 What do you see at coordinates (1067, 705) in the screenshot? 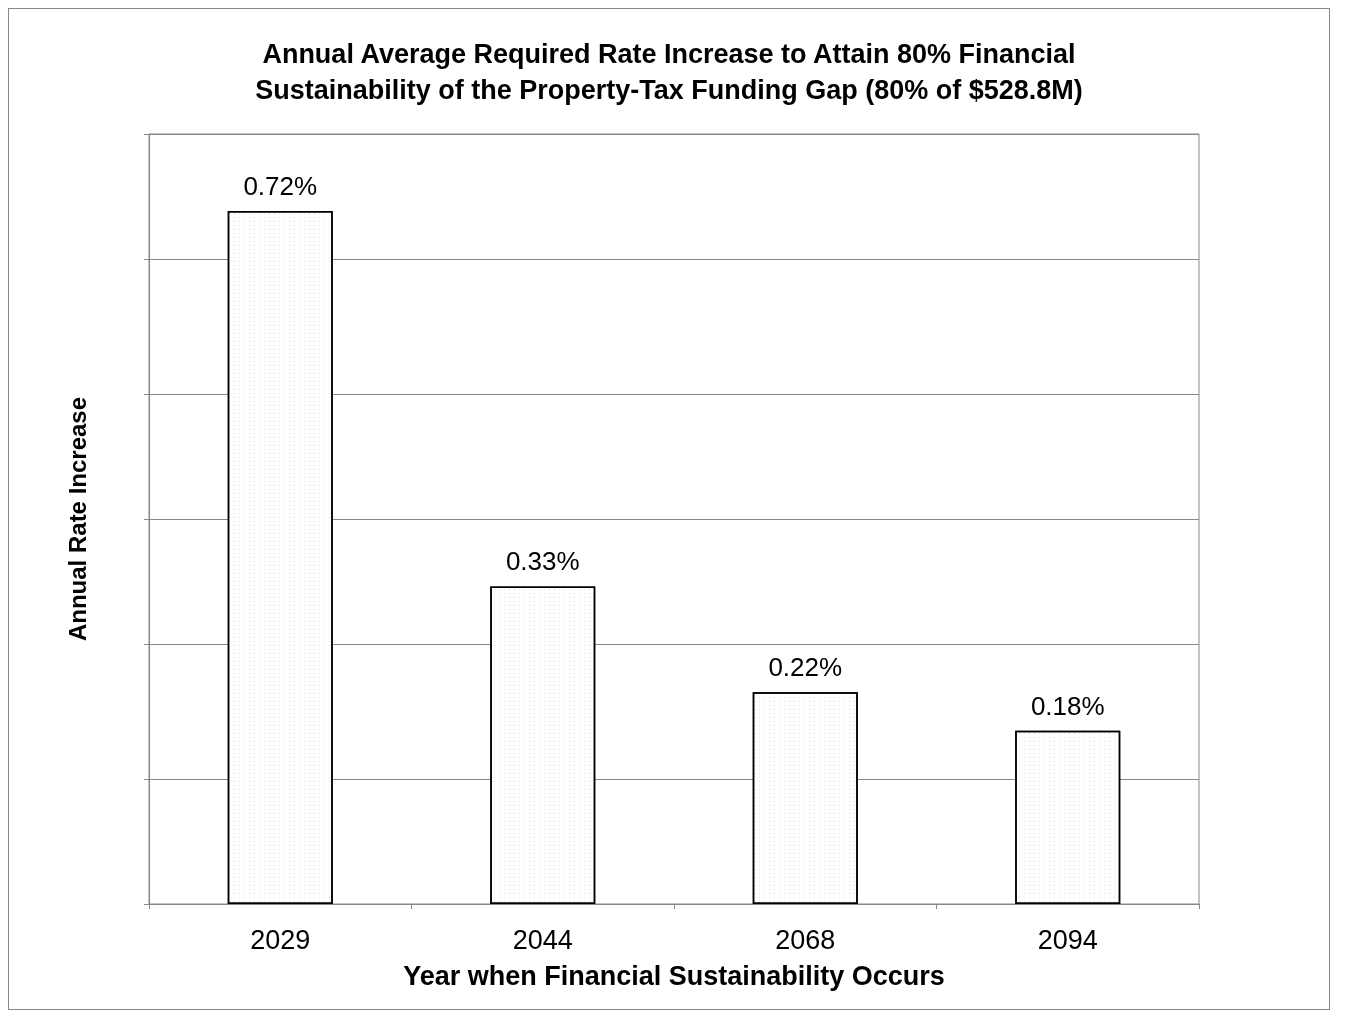
I see `data-label: 0.18%` at bounding box center [1067, 705].